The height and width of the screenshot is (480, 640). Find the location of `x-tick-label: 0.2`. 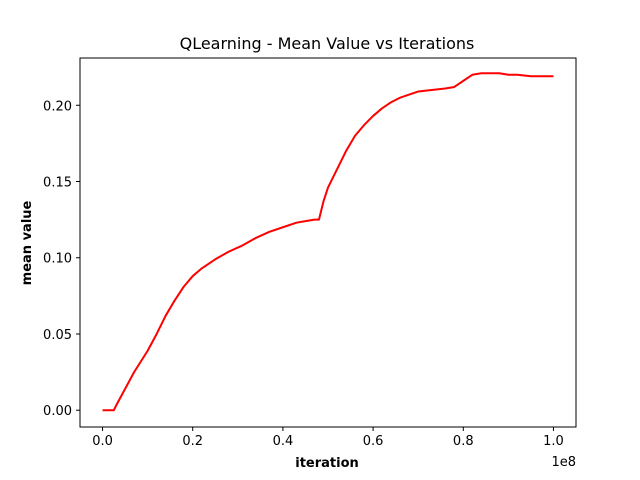

x-tick-label: 0.2 is located at coordinates (192, 441).